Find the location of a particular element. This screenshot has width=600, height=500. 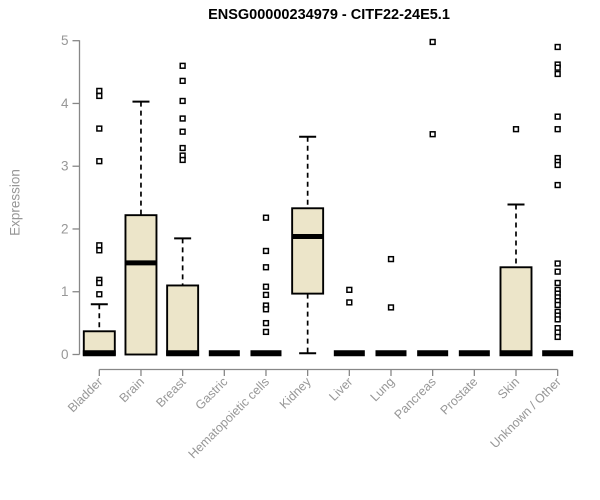

x-tick-label-pancreas: Pancreas is located at coordinates (415, 398).